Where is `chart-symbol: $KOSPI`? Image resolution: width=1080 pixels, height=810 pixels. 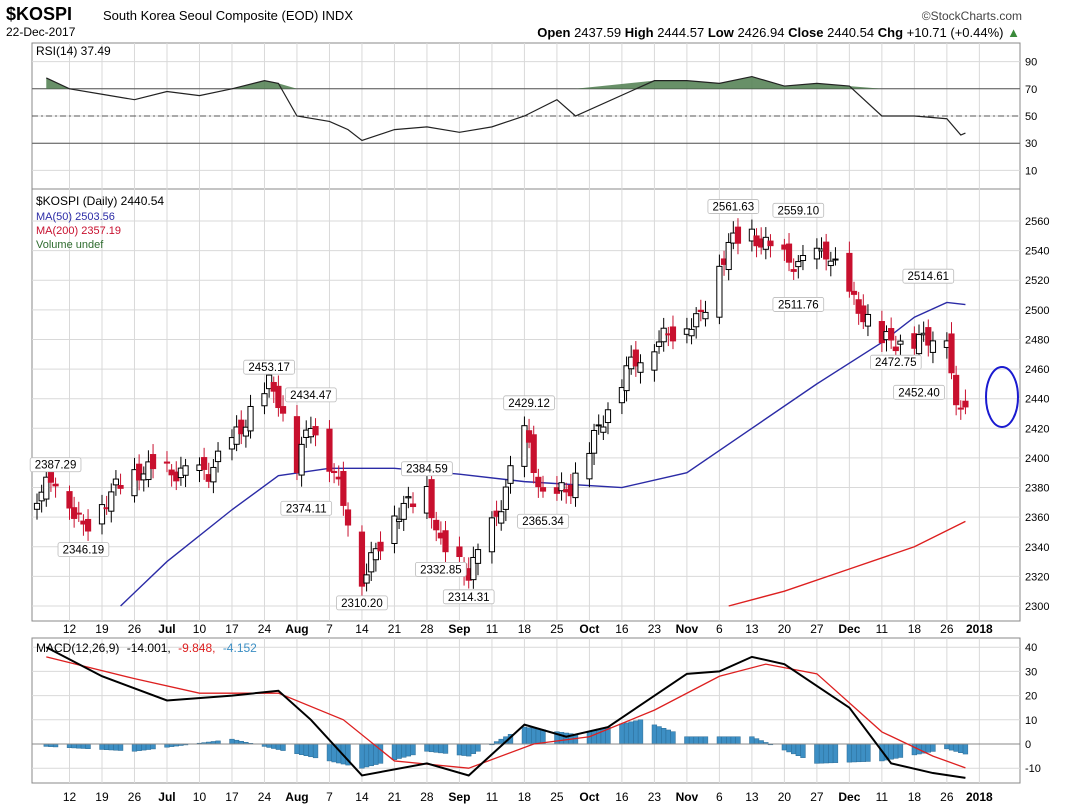
chart-symbol: $KOSPI is located at coordinates (39, 14).